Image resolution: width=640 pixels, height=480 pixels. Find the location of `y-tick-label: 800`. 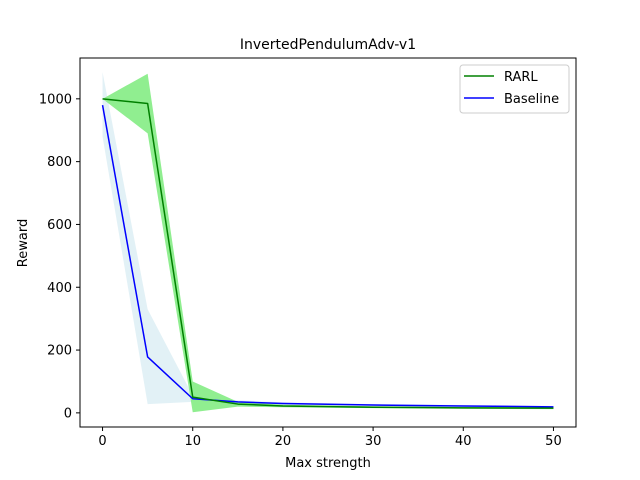

y-tick-label: 800 is located at coordinates (59, 162).